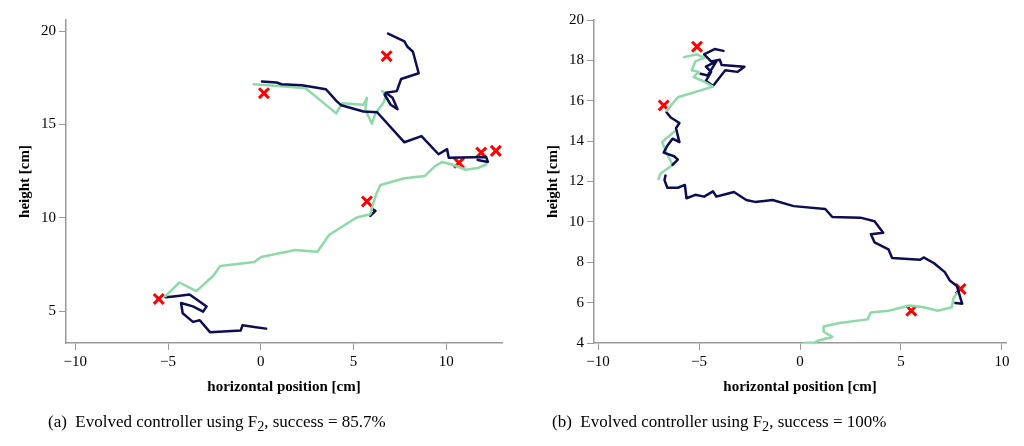 This screenshot has height=446, width=1024. I want to click on y-tick-label: 5, so click(52, 310).